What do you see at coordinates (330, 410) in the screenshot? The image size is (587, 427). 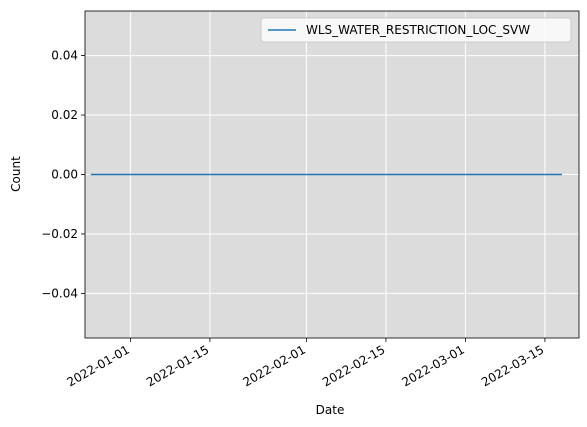 I see `x-axis-title: Date` at bounding box center [330, 410].